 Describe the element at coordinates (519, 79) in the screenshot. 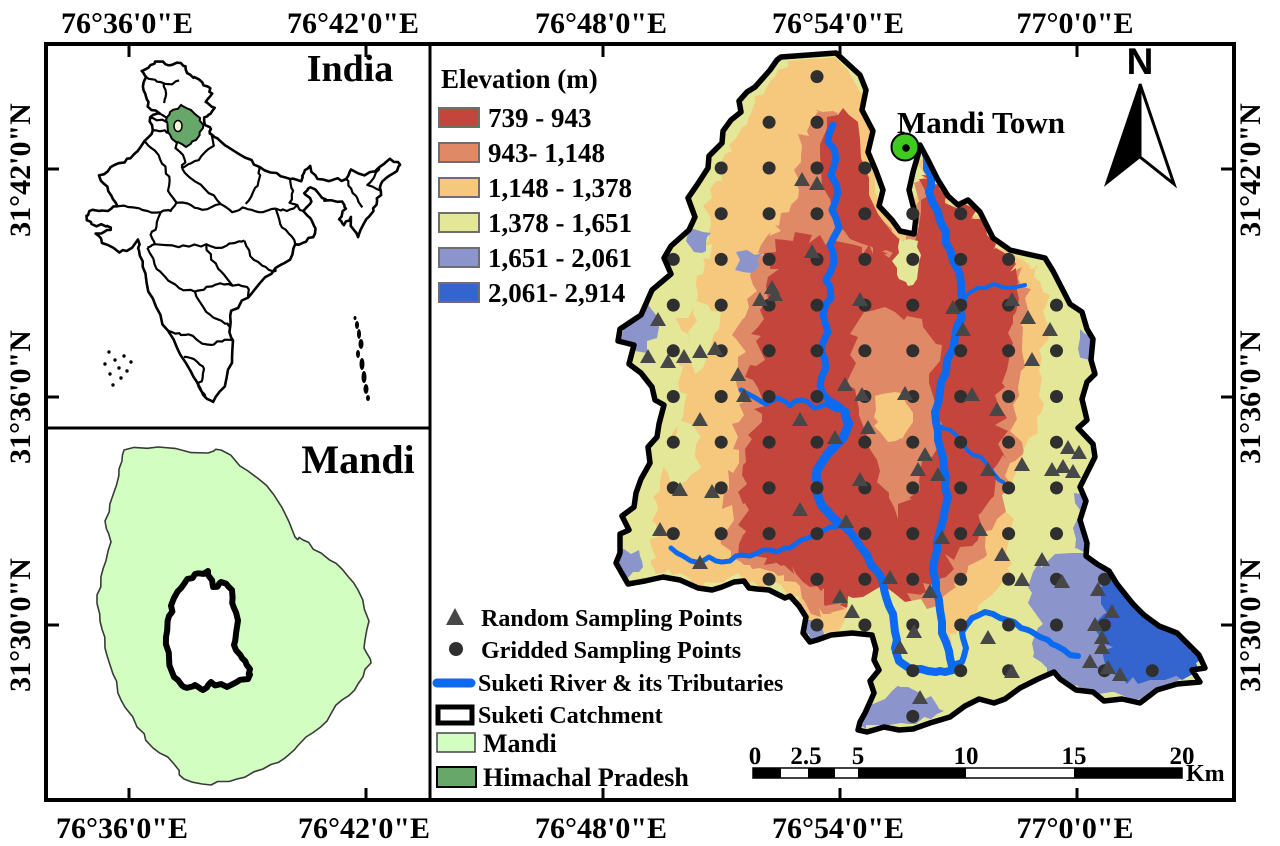

I see `svg-text: Elevation (m)` at that location.